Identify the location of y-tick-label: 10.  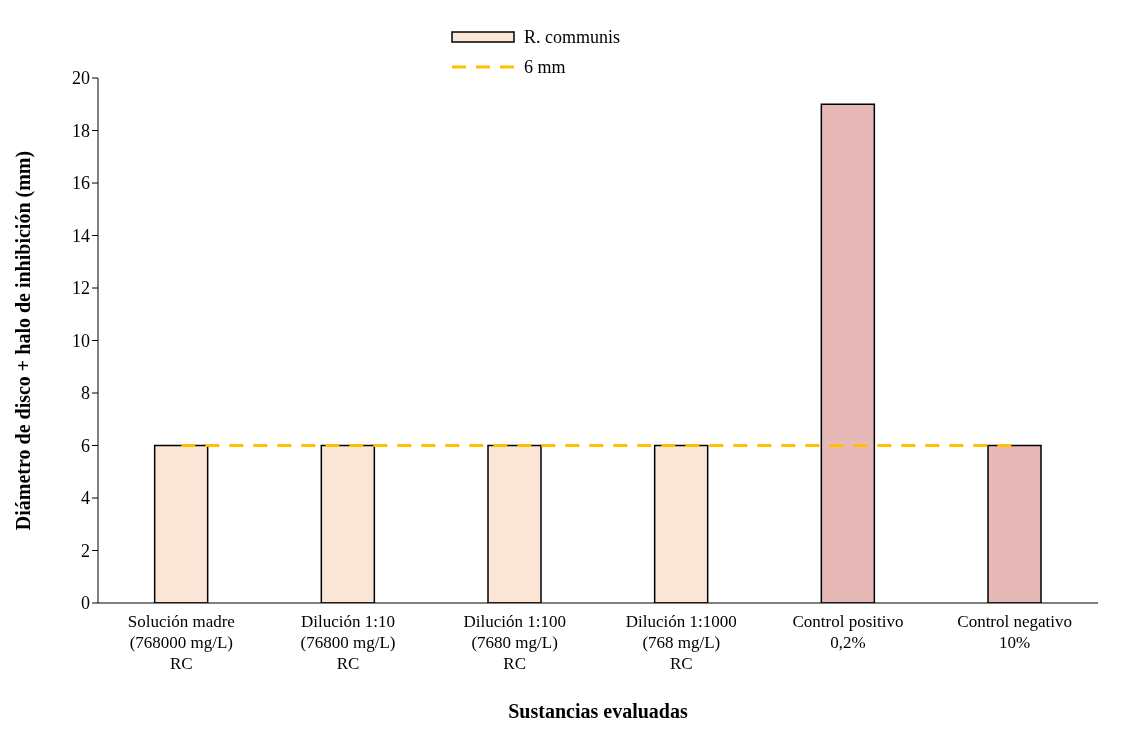
(81, 340).